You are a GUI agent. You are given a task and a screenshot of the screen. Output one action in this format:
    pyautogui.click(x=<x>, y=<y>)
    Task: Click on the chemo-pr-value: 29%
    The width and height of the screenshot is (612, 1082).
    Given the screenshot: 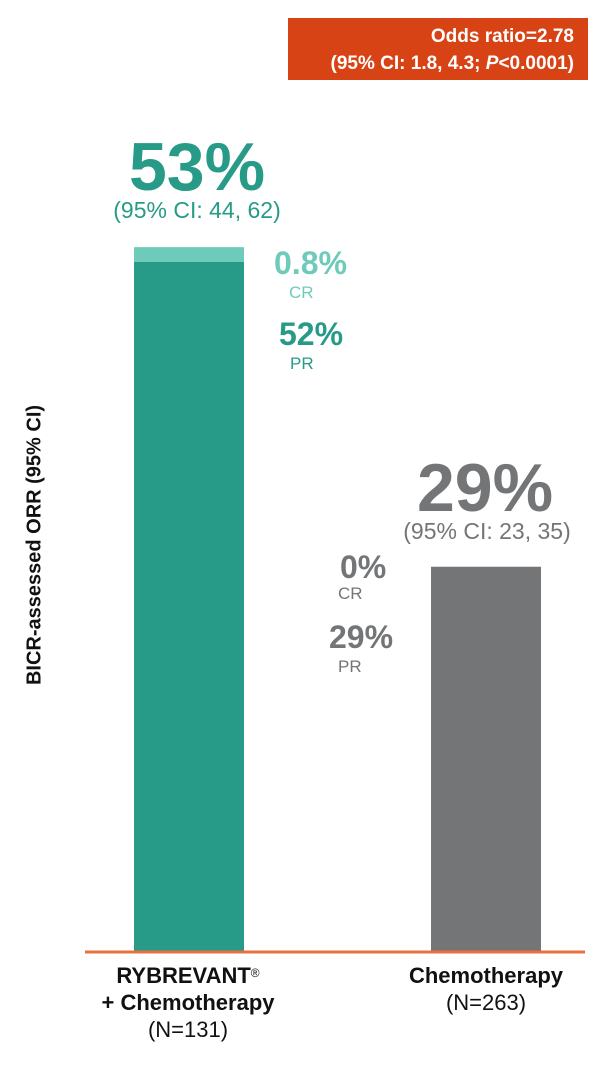 What is the action you would take?
    pyautogui.click(x=361, y=637)
    